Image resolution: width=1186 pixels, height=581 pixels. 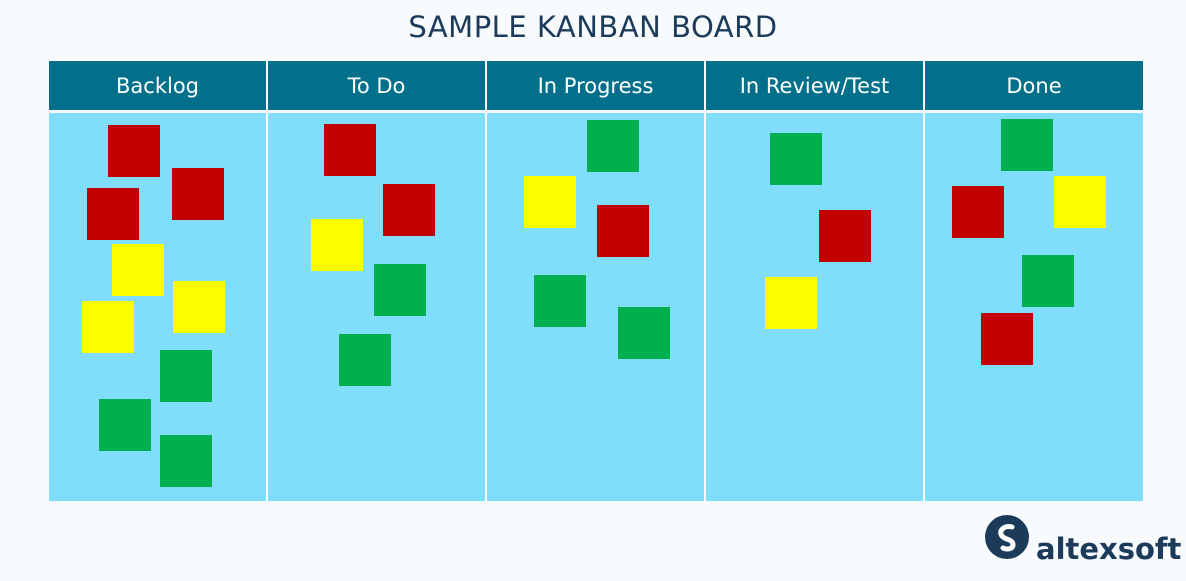 I want to click on column-backlog: Backlog, so click(x=157, y=281).